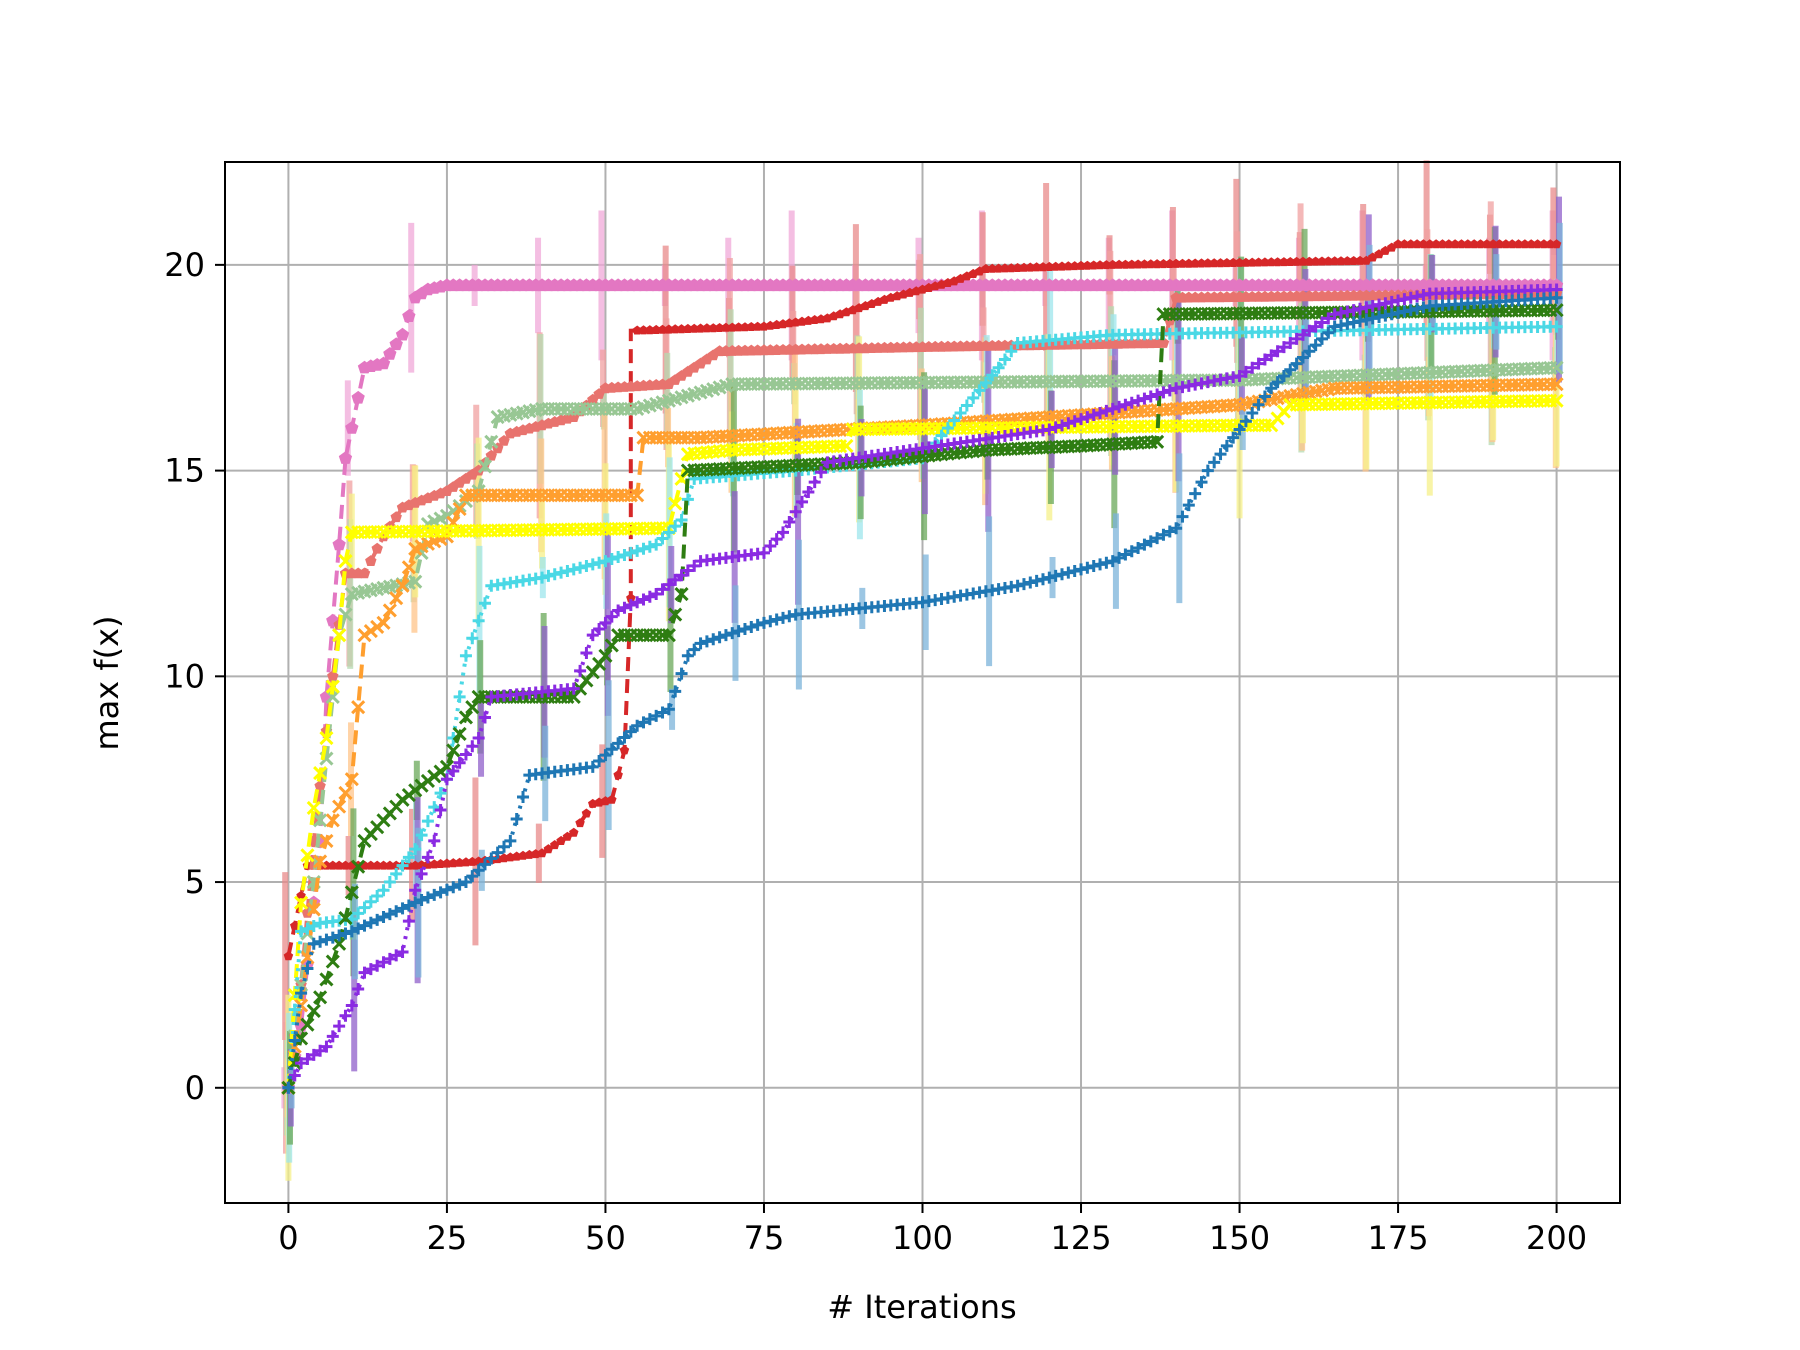 The width and height of the screenshot is (1800, 1350). I want to click on x-axis-label: # Iterations, so click(921, 1307).